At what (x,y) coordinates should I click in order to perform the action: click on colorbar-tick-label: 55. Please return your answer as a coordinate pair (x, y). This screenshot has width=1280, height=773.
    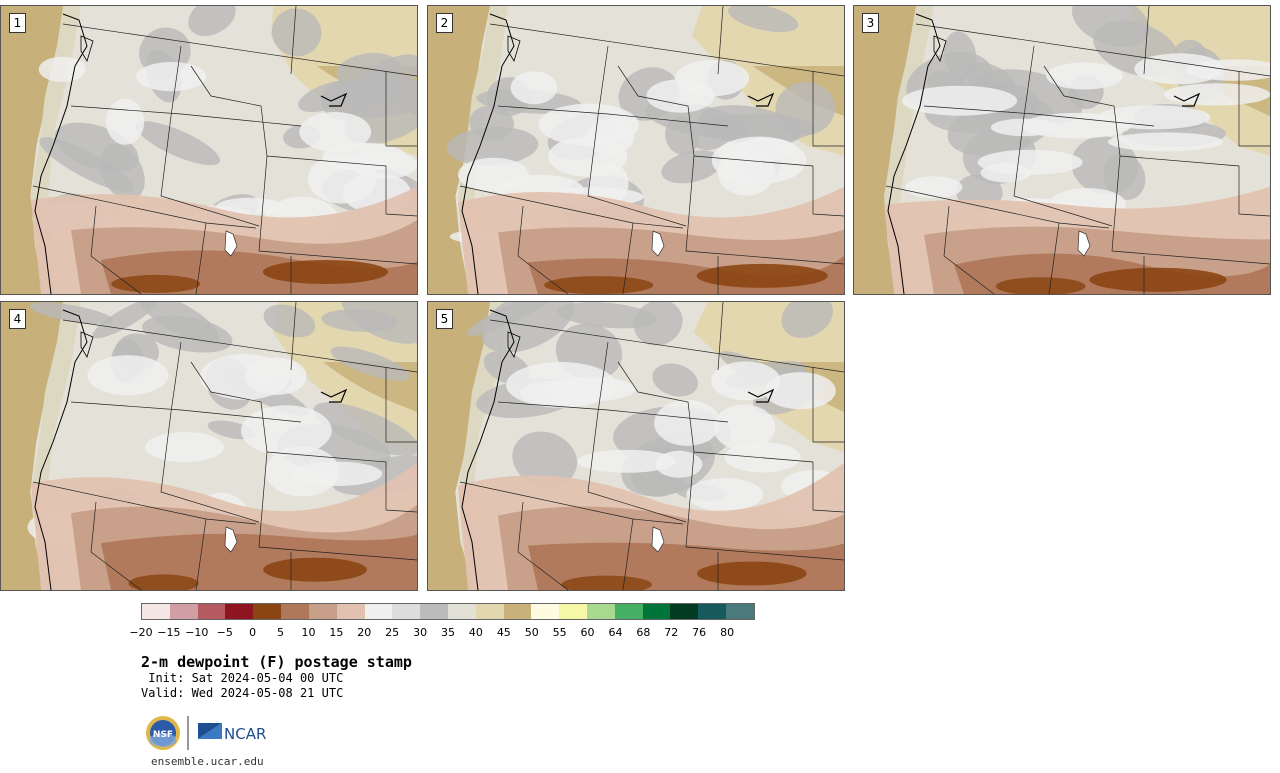
    Looking at the image, I should click on (559, 632).